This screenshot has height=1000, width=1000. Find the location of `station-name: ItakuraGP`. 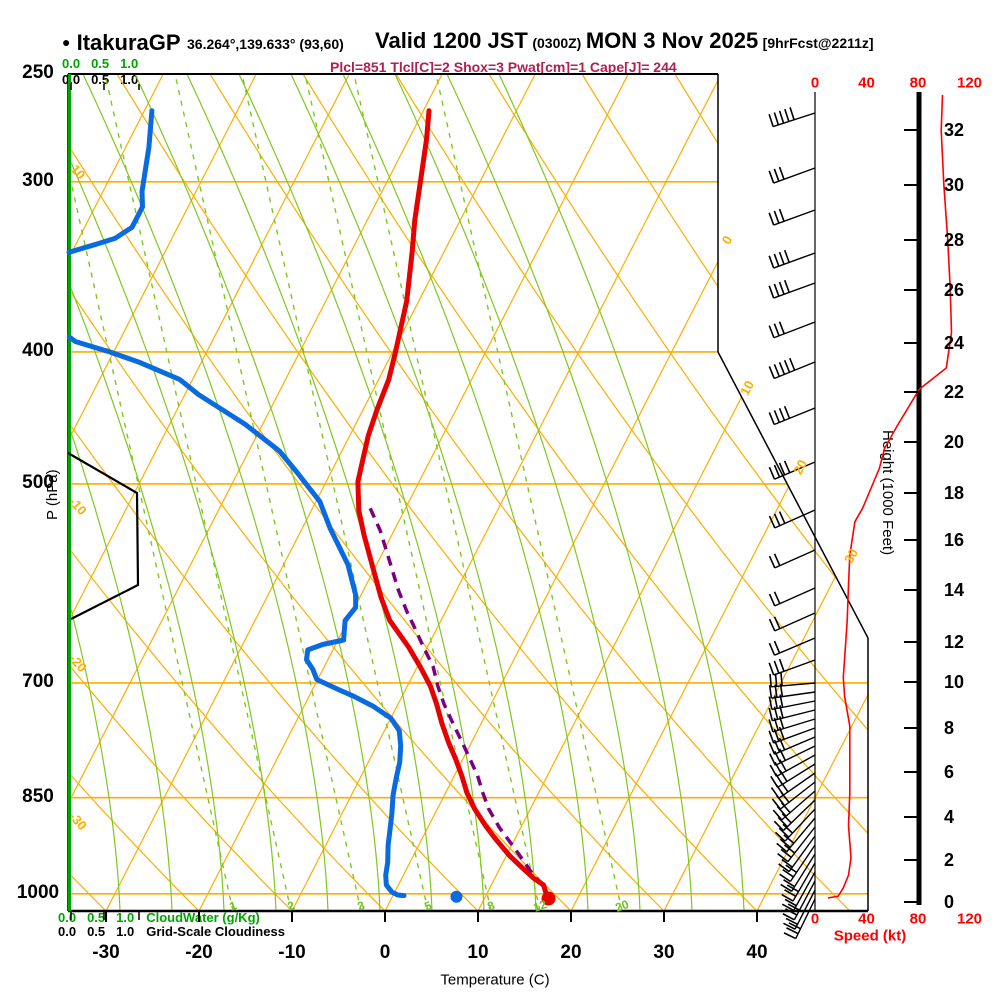

station-name: ItakuraGP is located at coordinates (128, 42).